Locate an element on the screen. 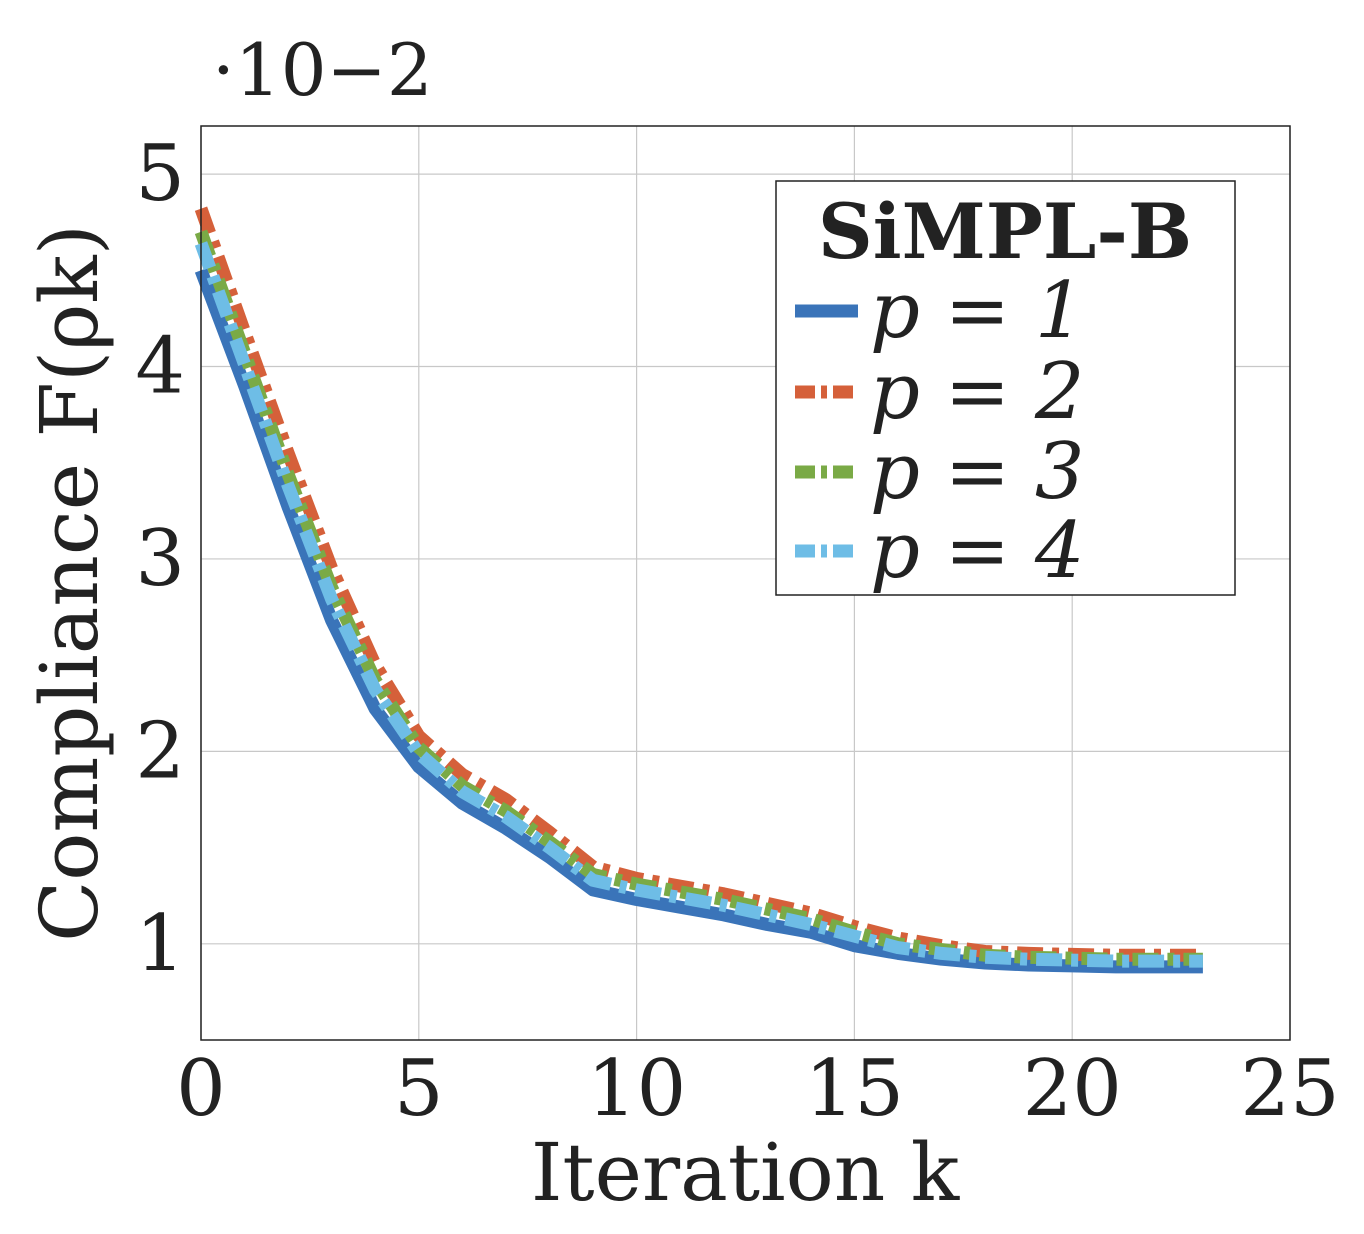  y-tick-label: 2 is located at coordinates (160, 751).